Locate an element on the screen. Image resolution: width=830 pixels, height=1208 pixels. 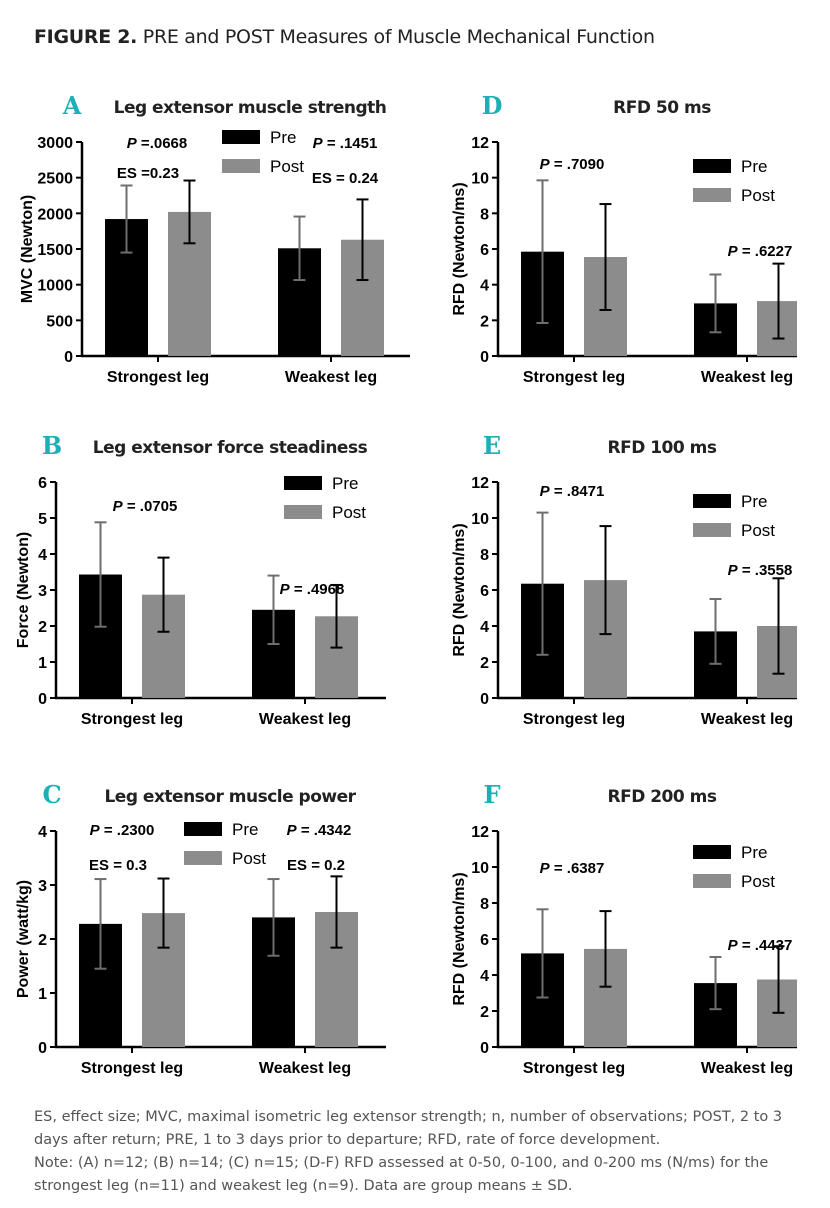
p-value: = .7090 is located at coordinates (577, 164).